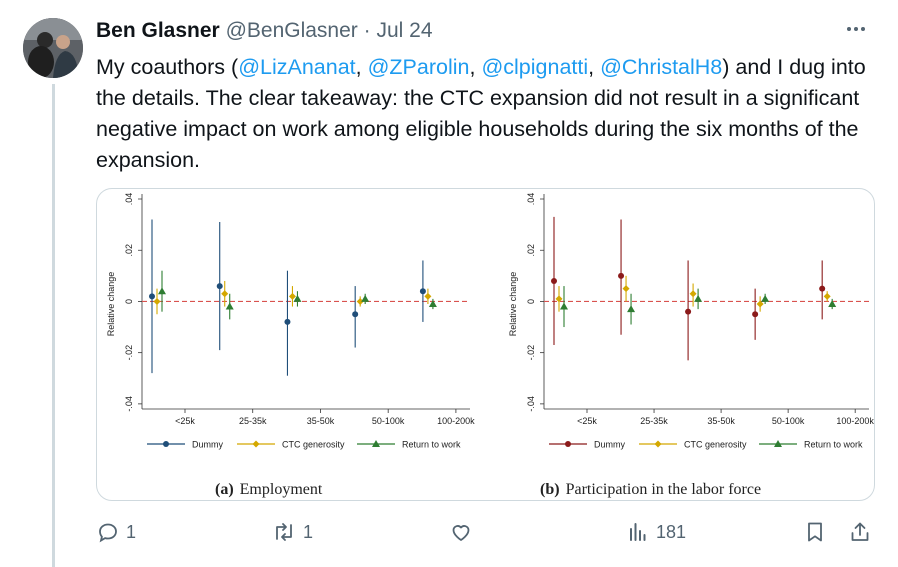 The height and width of the screenshot is (567, 898). I want to click on bookmark-icon, so click(815, 532).